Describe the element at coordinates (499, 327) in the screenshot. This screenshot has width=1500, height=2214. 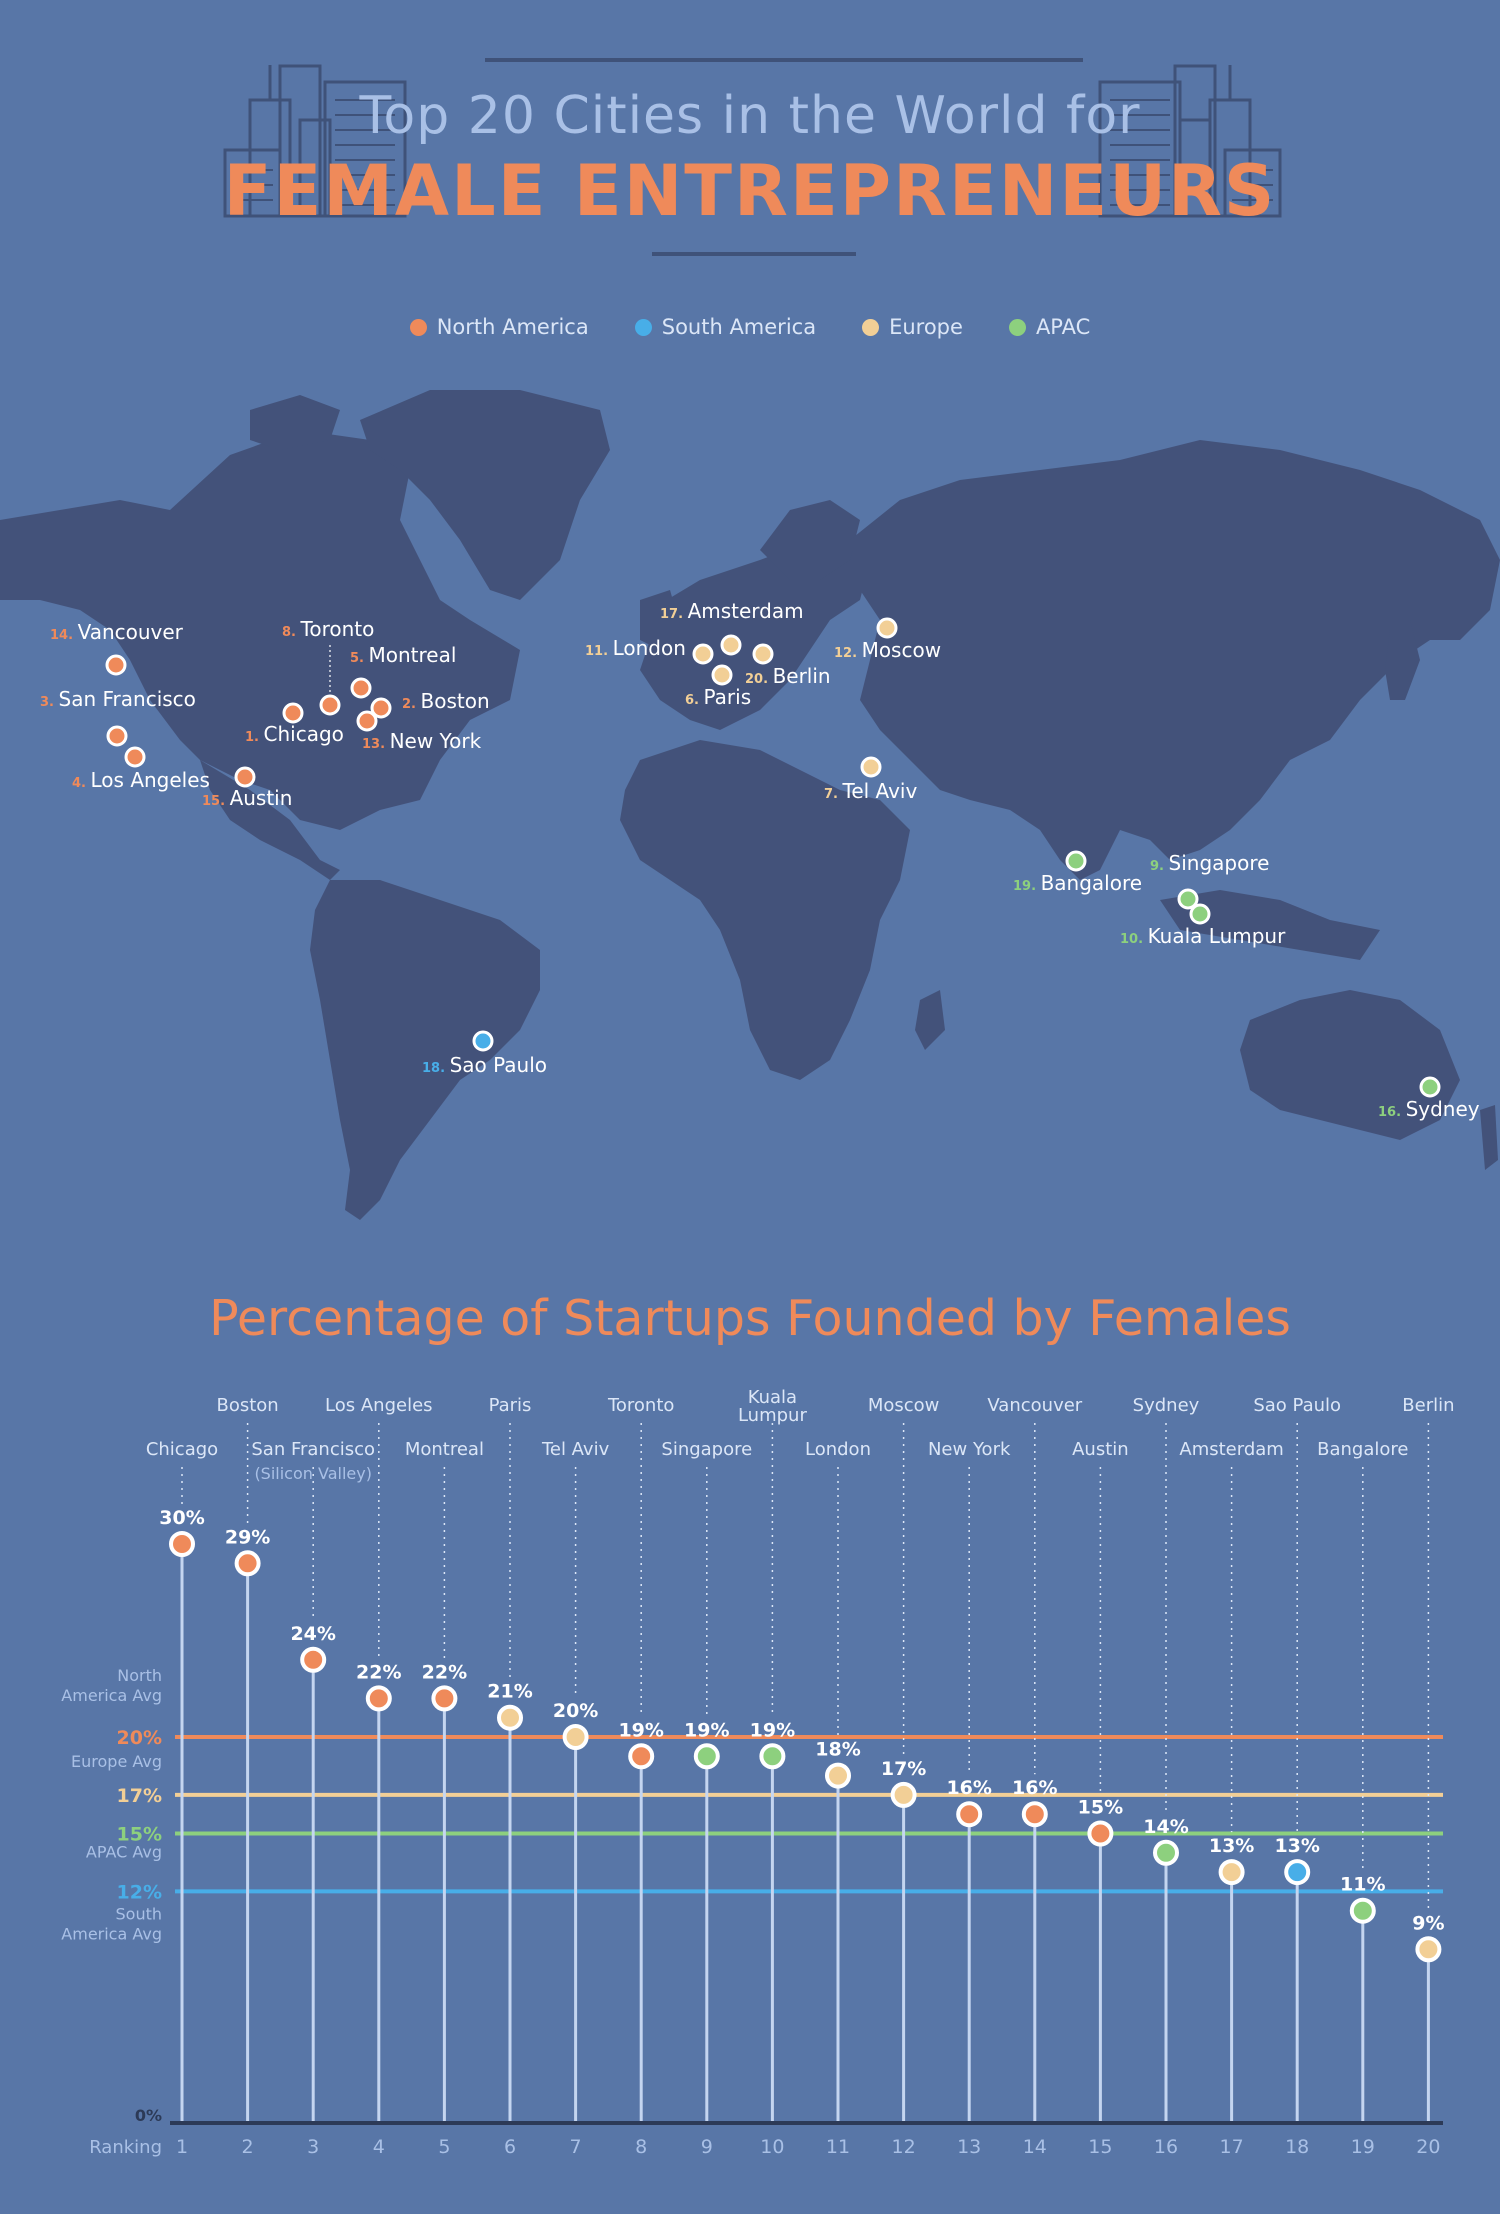
I see `legend-item-north-america: North America` at that location.